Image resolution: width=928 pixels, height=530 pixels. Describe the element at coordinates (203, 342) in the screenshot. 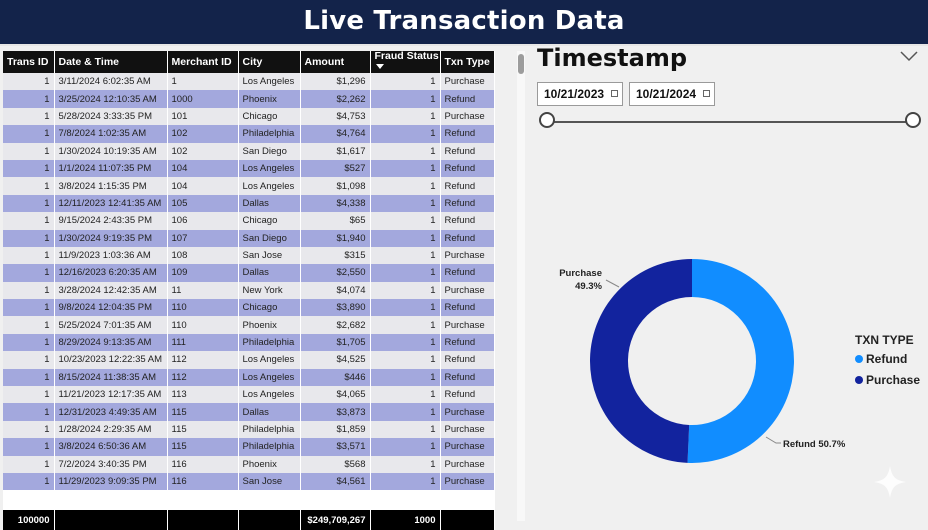

I see `cell-merchant-id: 111` at that location.